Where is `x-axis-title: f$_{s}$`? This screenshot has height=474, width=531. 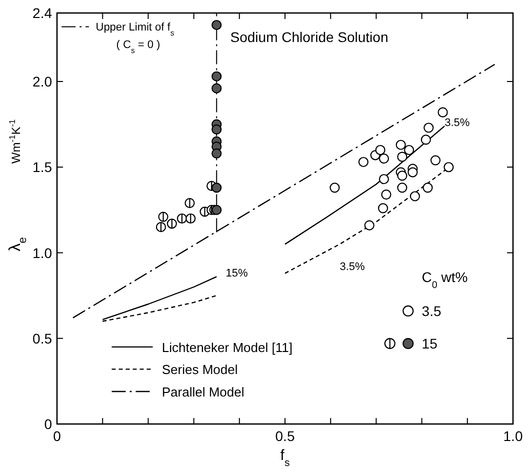
x-axis-title: f$_{s}$ is located at coordinates (285, 458).